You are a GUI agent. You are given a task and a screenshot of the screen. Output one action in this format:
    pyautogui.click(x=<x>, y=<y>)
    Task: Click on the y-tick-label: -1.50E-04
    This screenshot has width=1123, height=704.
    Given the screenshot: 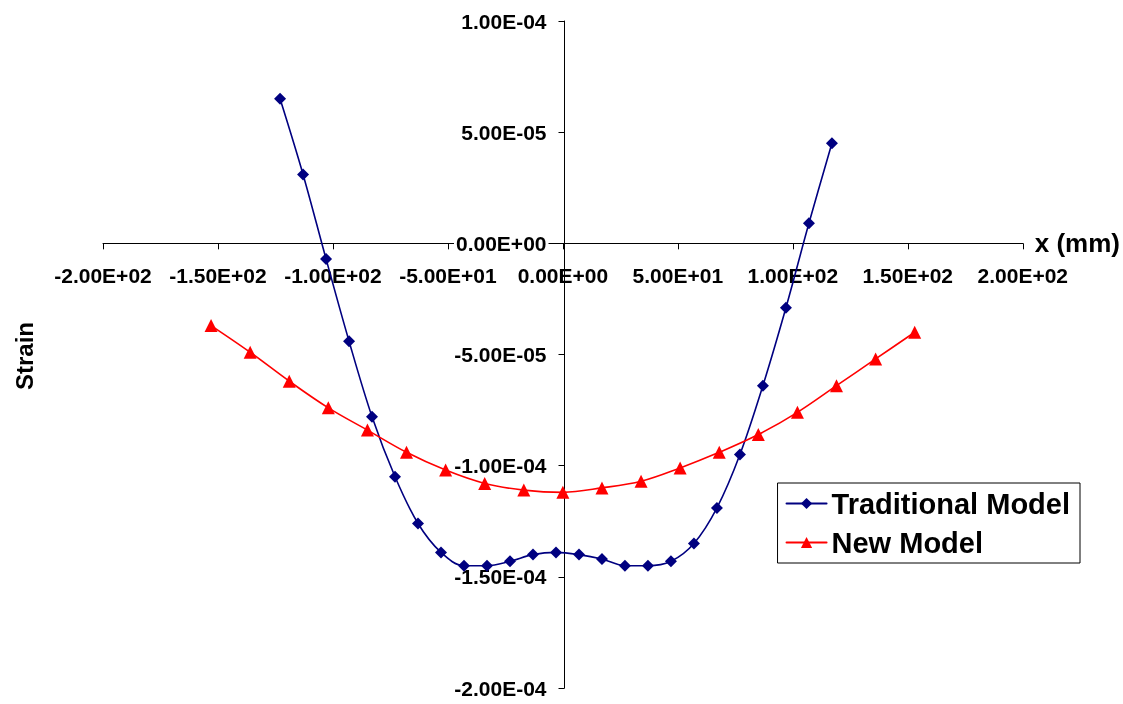 What is the action you would take?
    pyautogui.click(x=500, y=577)
    